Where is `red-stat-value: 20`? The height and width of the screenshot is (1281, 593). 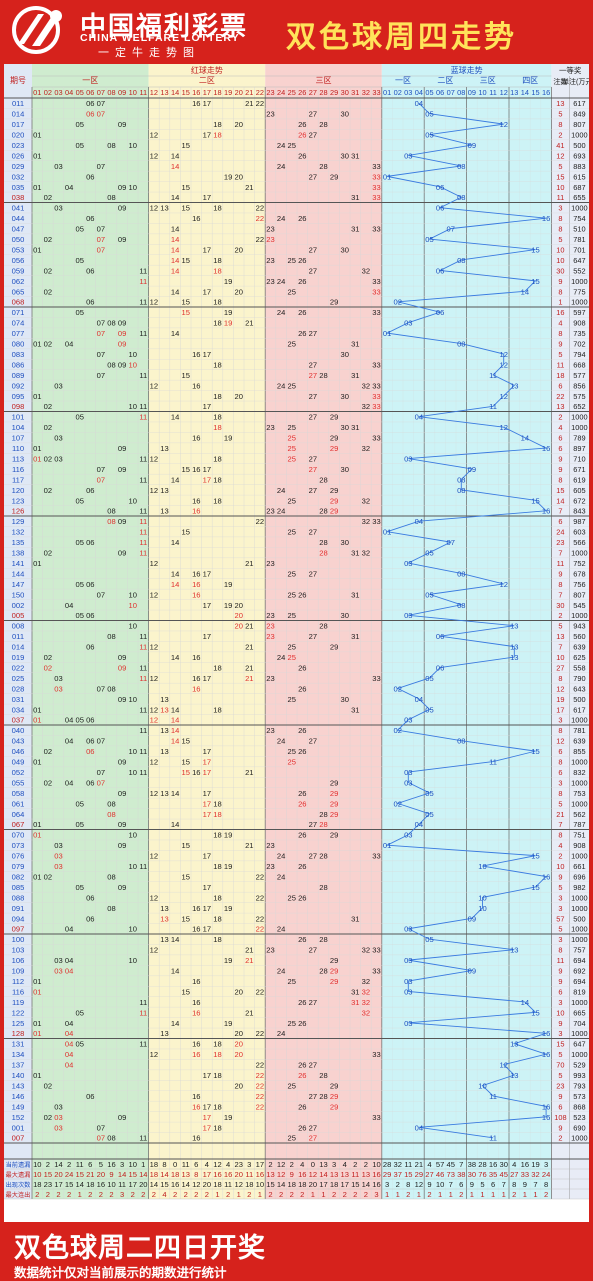 red-stat-value: 20 is located at coordinates (313, 1184).